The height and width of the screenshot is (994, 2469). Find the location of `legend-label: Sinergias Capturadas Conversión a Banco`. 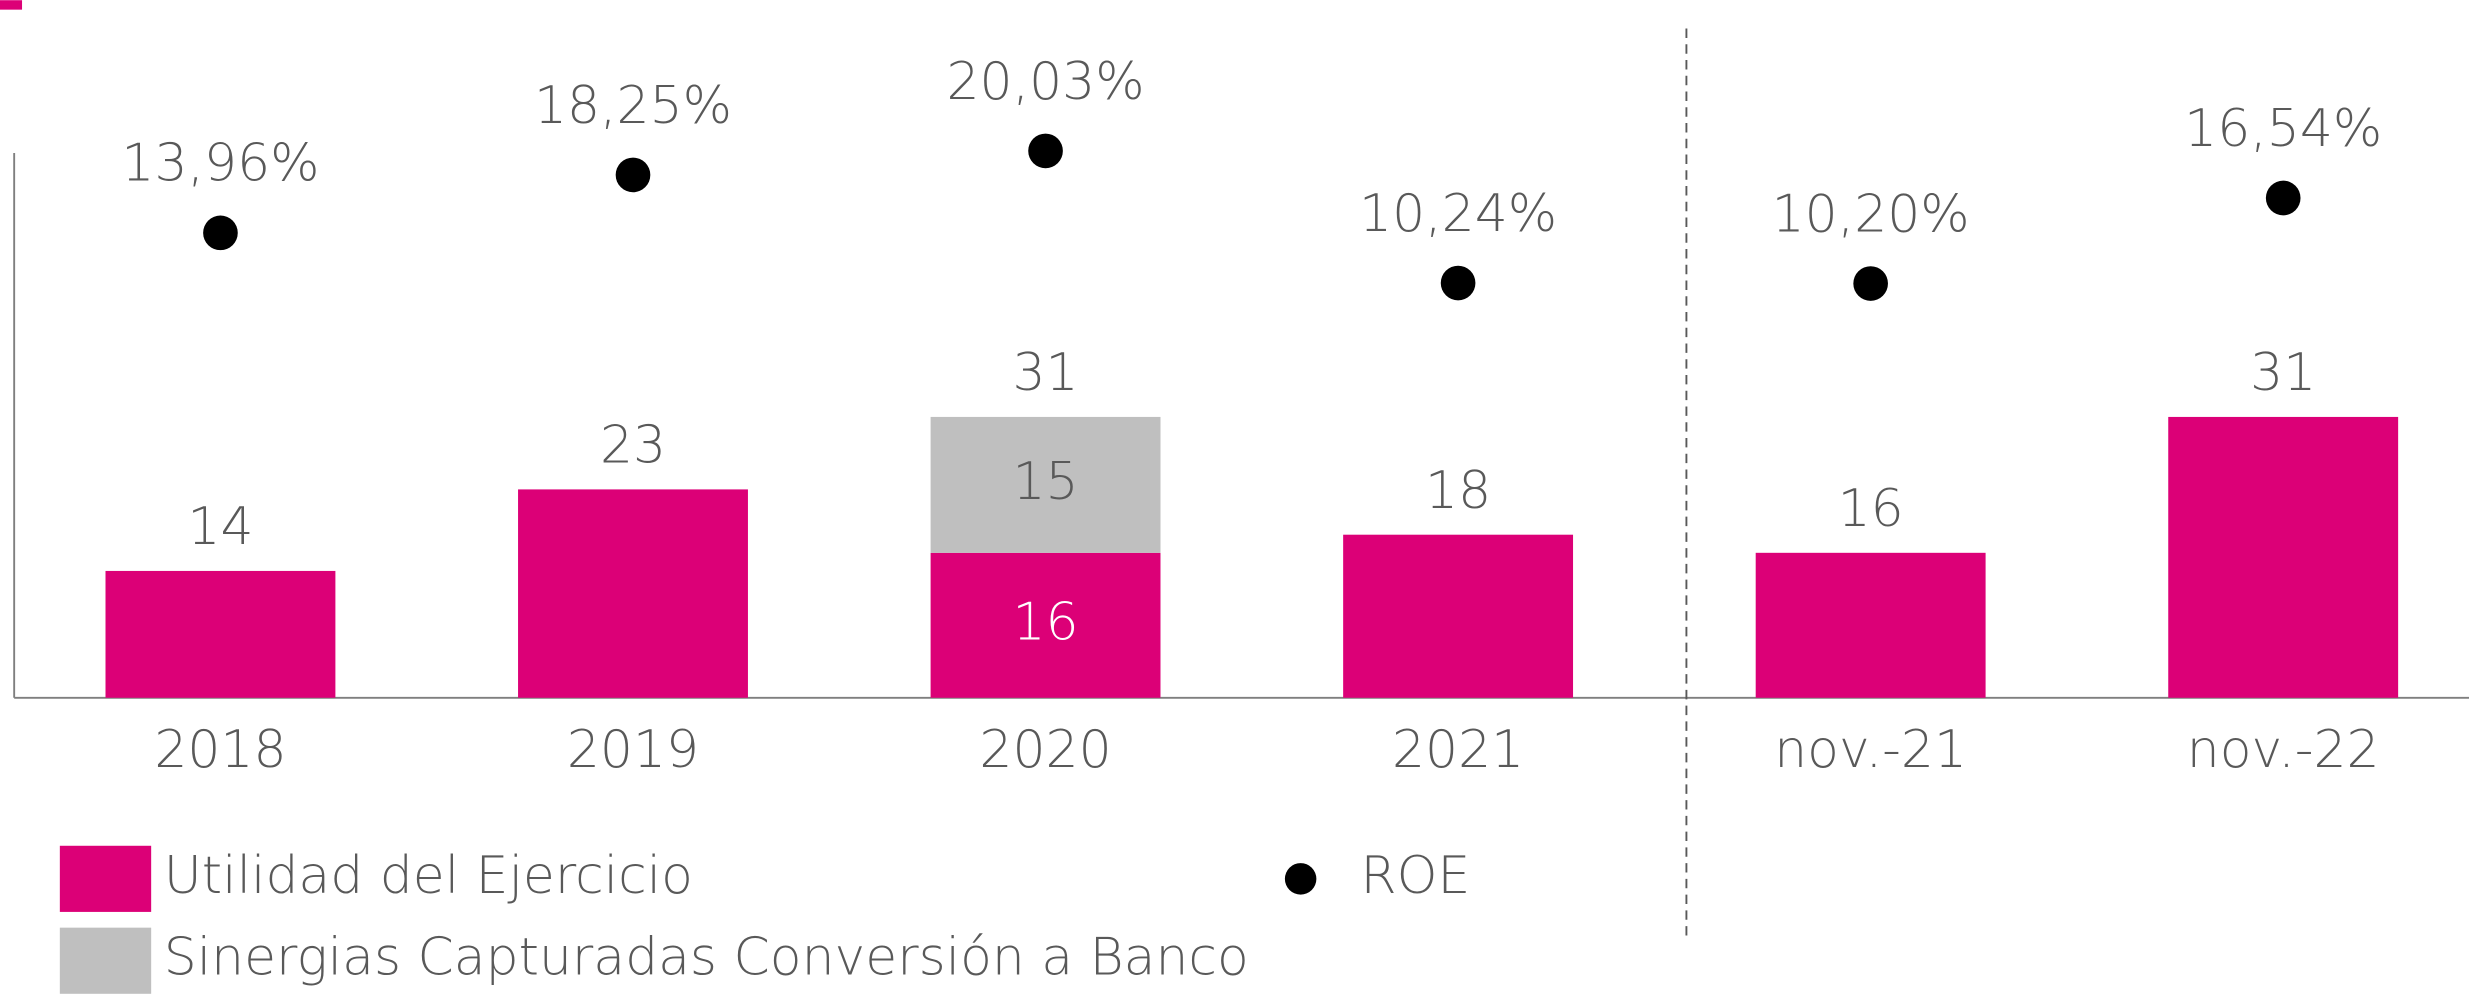

legend-label: Sinergias Capturadas Conversión a Banco is located at coordinates (706, 958).